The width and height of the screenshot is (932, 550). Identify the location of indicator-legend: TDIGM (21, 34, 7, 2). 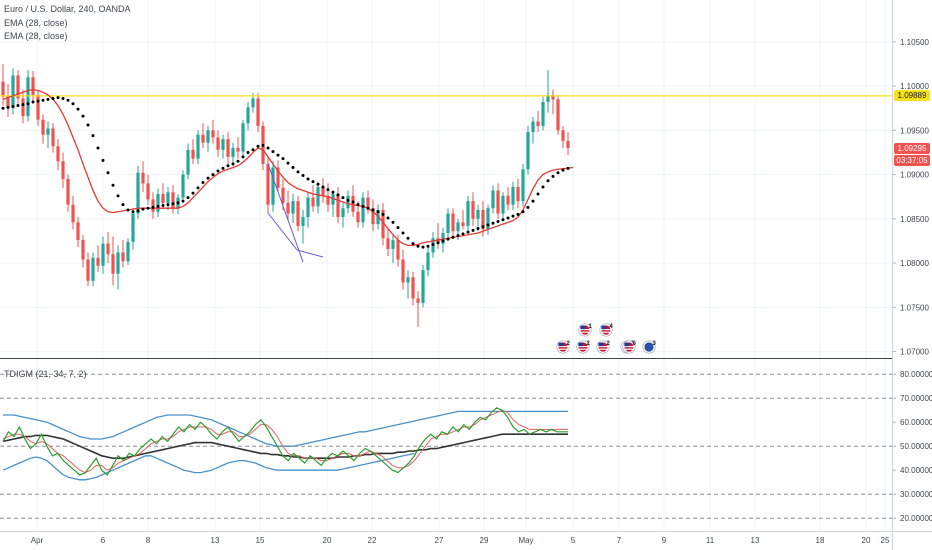
(45, 374).